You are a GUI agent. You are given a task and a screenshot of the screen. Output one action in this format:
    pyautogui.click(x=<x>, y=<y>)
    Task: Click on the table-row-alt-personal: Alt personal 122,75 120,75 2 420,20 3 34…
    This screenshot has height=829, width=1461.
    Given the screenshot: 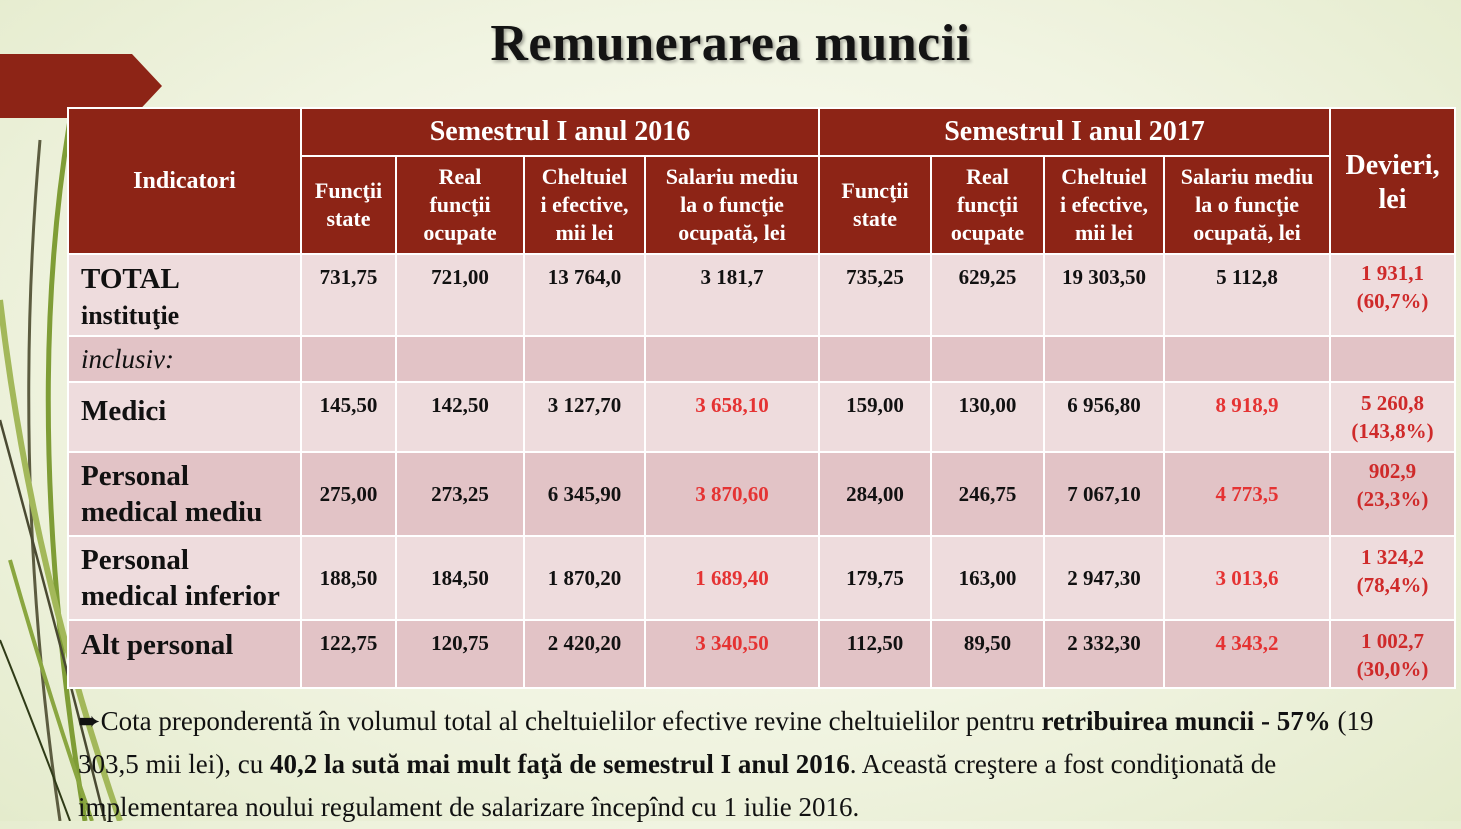 What is the action you would take?
    pyautogui.click(x=762, y=654)
    